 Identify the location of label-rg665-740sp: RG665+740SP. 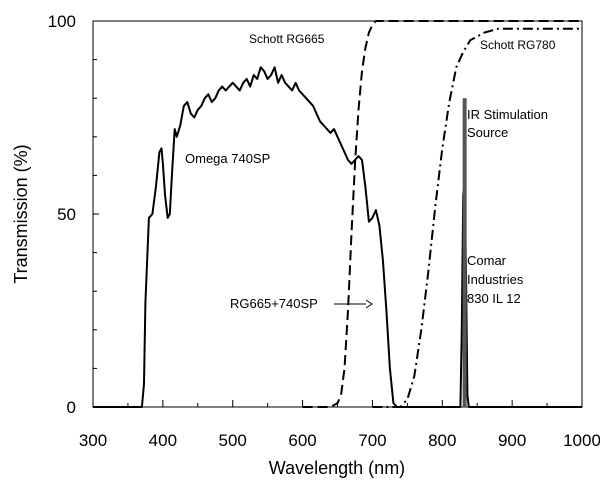
(274, 303).